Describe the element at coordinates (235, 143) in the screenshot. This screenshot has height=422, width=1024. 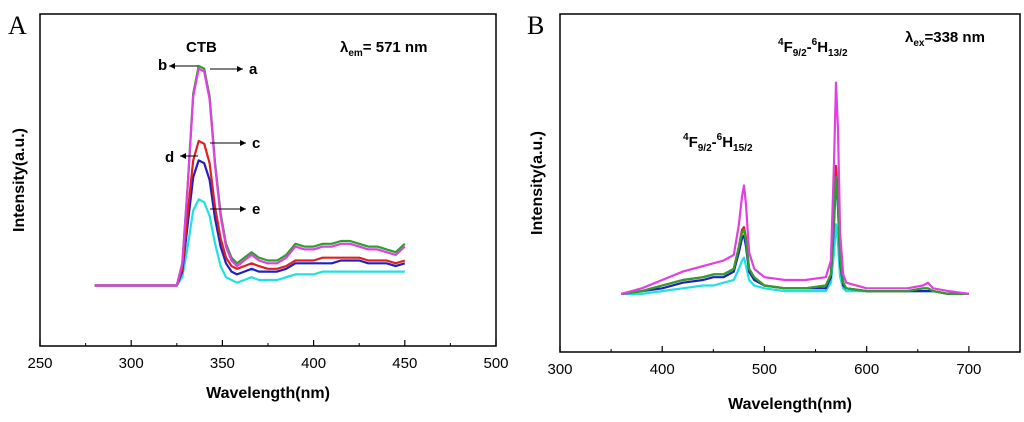
I see `marker-c: c` at that location.